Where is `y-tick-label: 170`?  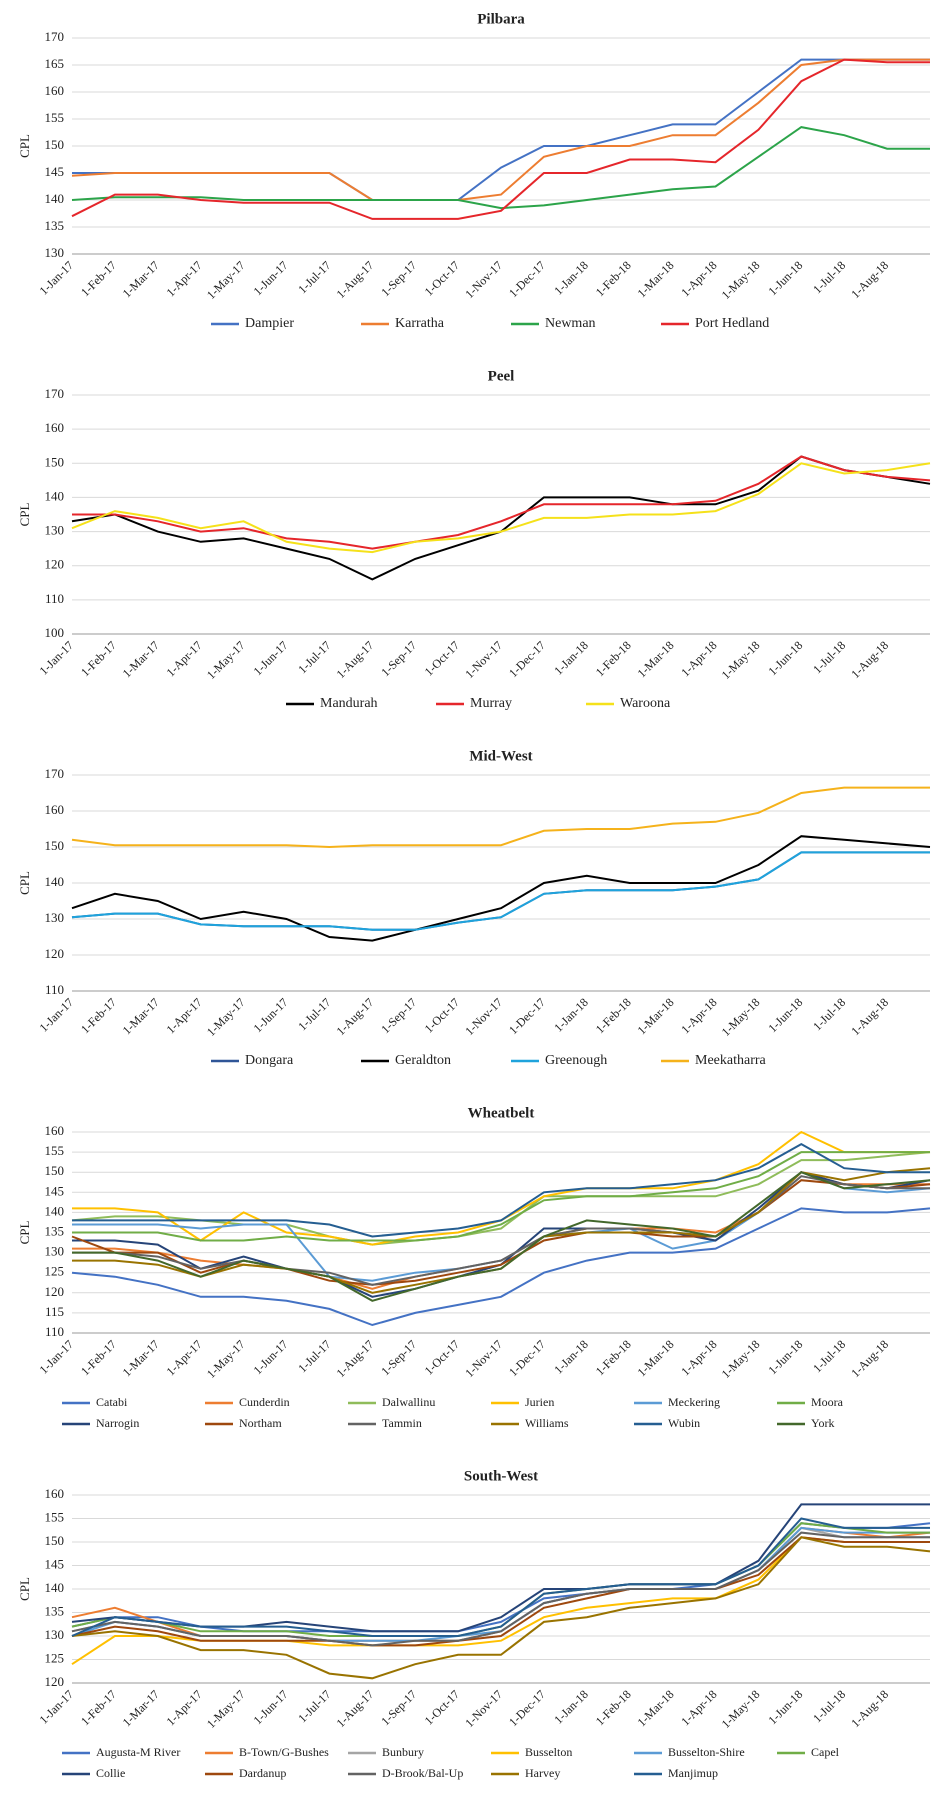
y-tick-label: 170 is located at coordinates (55, 36).